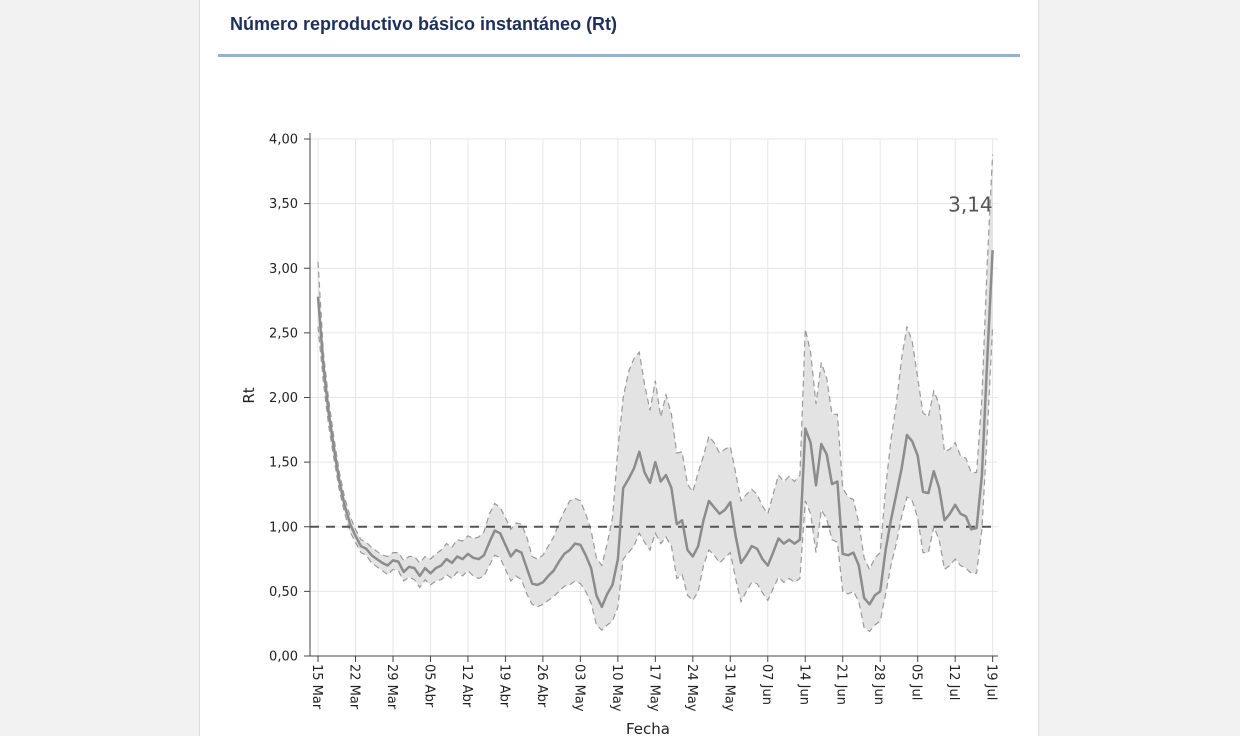 The width and height of the screenshot is (1240, 736). Describe the element at coordinates (283, 592) in the screenshot. I see `y-tick-label: 0,50` at that location.